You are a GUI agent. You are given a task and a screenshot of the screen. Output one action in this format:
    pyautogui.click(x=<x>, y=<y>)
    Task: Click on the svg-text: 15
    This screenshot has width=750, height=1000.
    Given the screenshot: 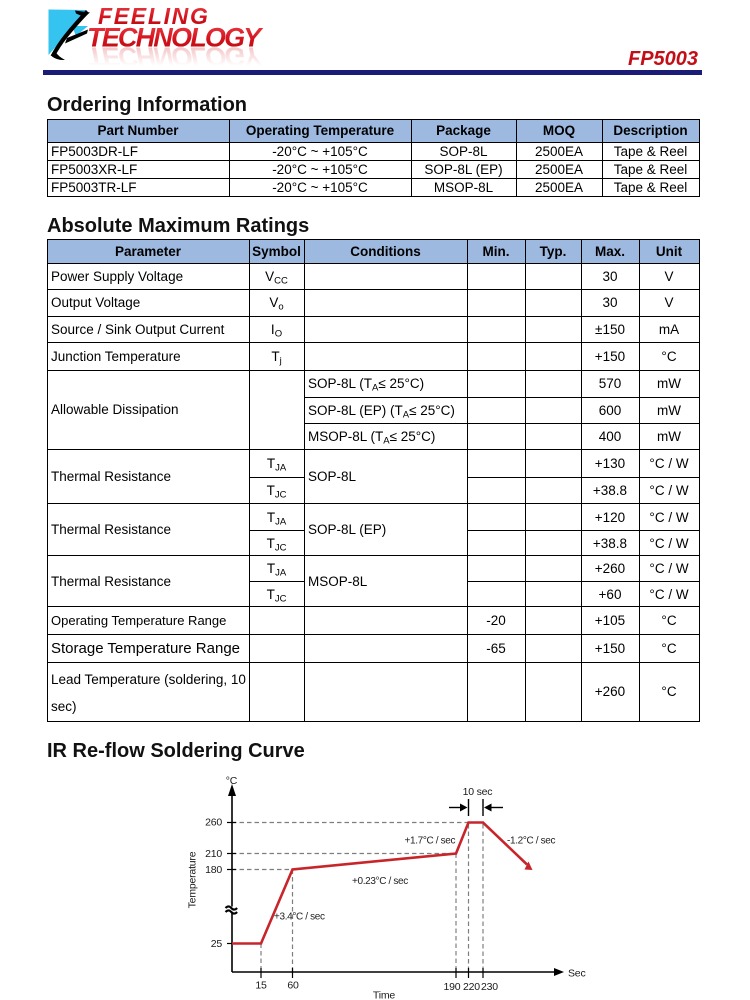 What is the action you would take?
    pyautogui.click(x=261, y=986)
    